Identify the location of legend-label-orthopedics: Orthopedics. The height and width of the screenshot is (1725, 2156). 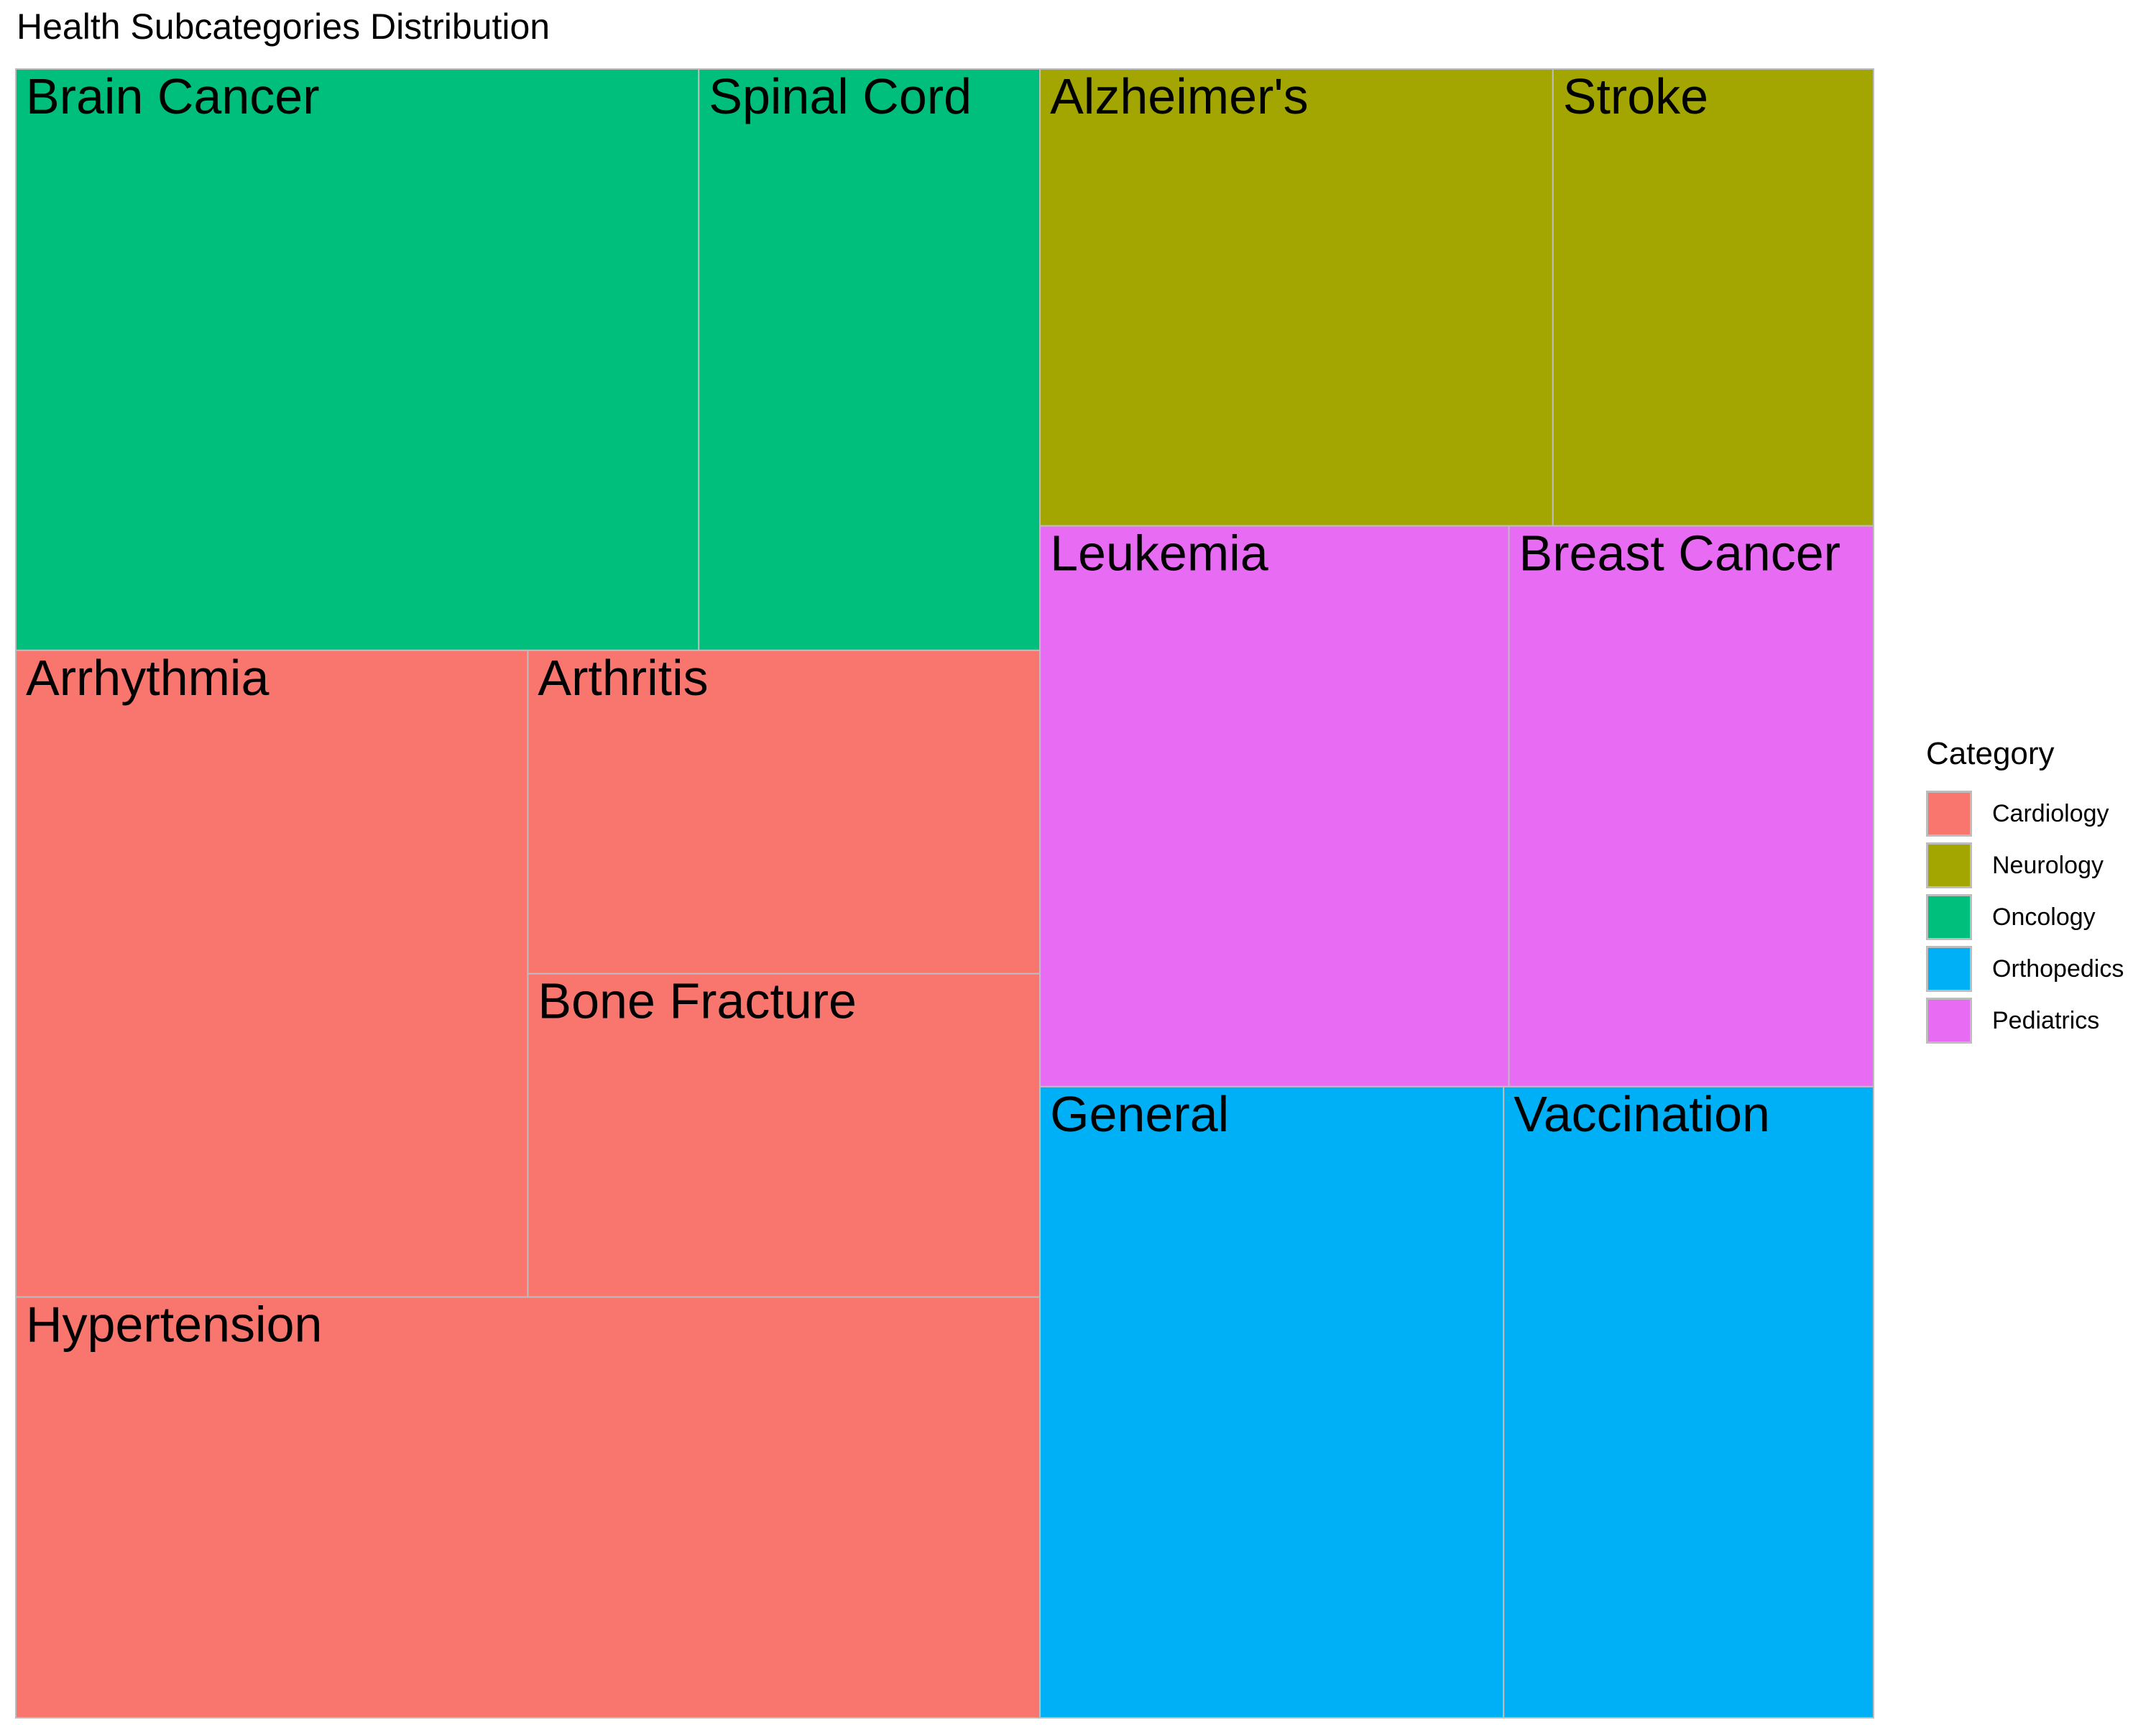
(2058, 968).